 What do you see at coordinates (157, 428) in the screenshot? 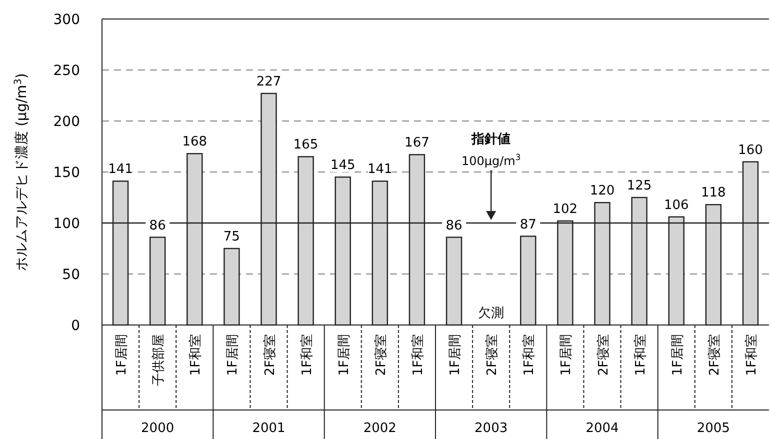
I see `text: 2000` at bounding box center [157, 428].